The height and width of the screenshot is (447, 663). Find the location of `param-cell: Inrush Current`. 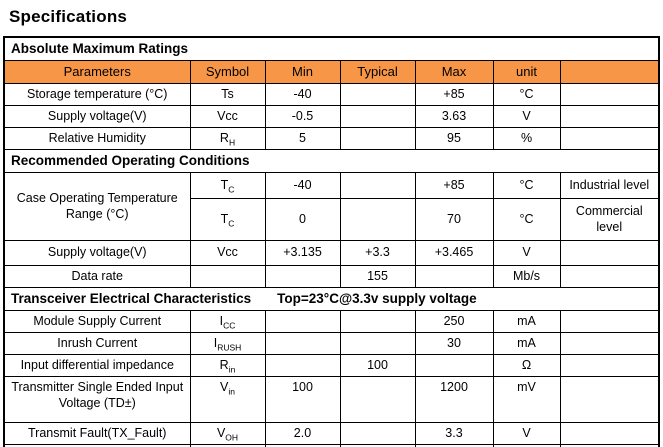

param-cell: Inrush Current is located at coordinates (97, 343).